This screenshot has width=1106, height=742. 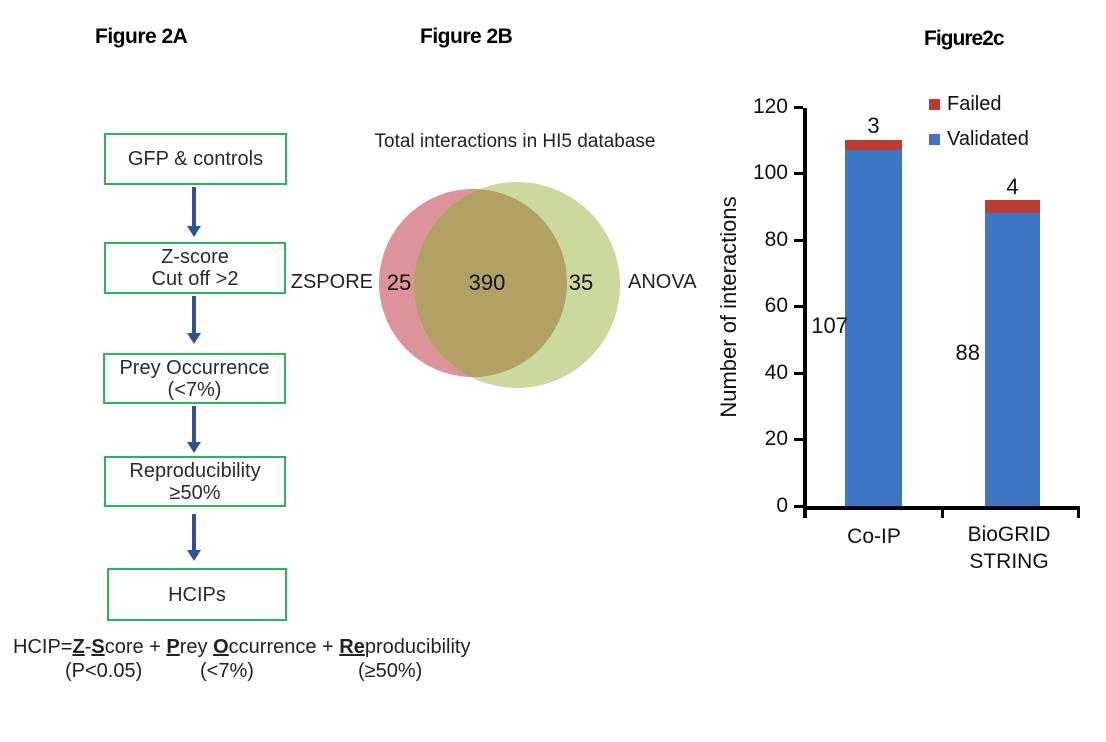 I want to click on venn-title: Total interactions in HI5 database, so click(x=515, y=141).